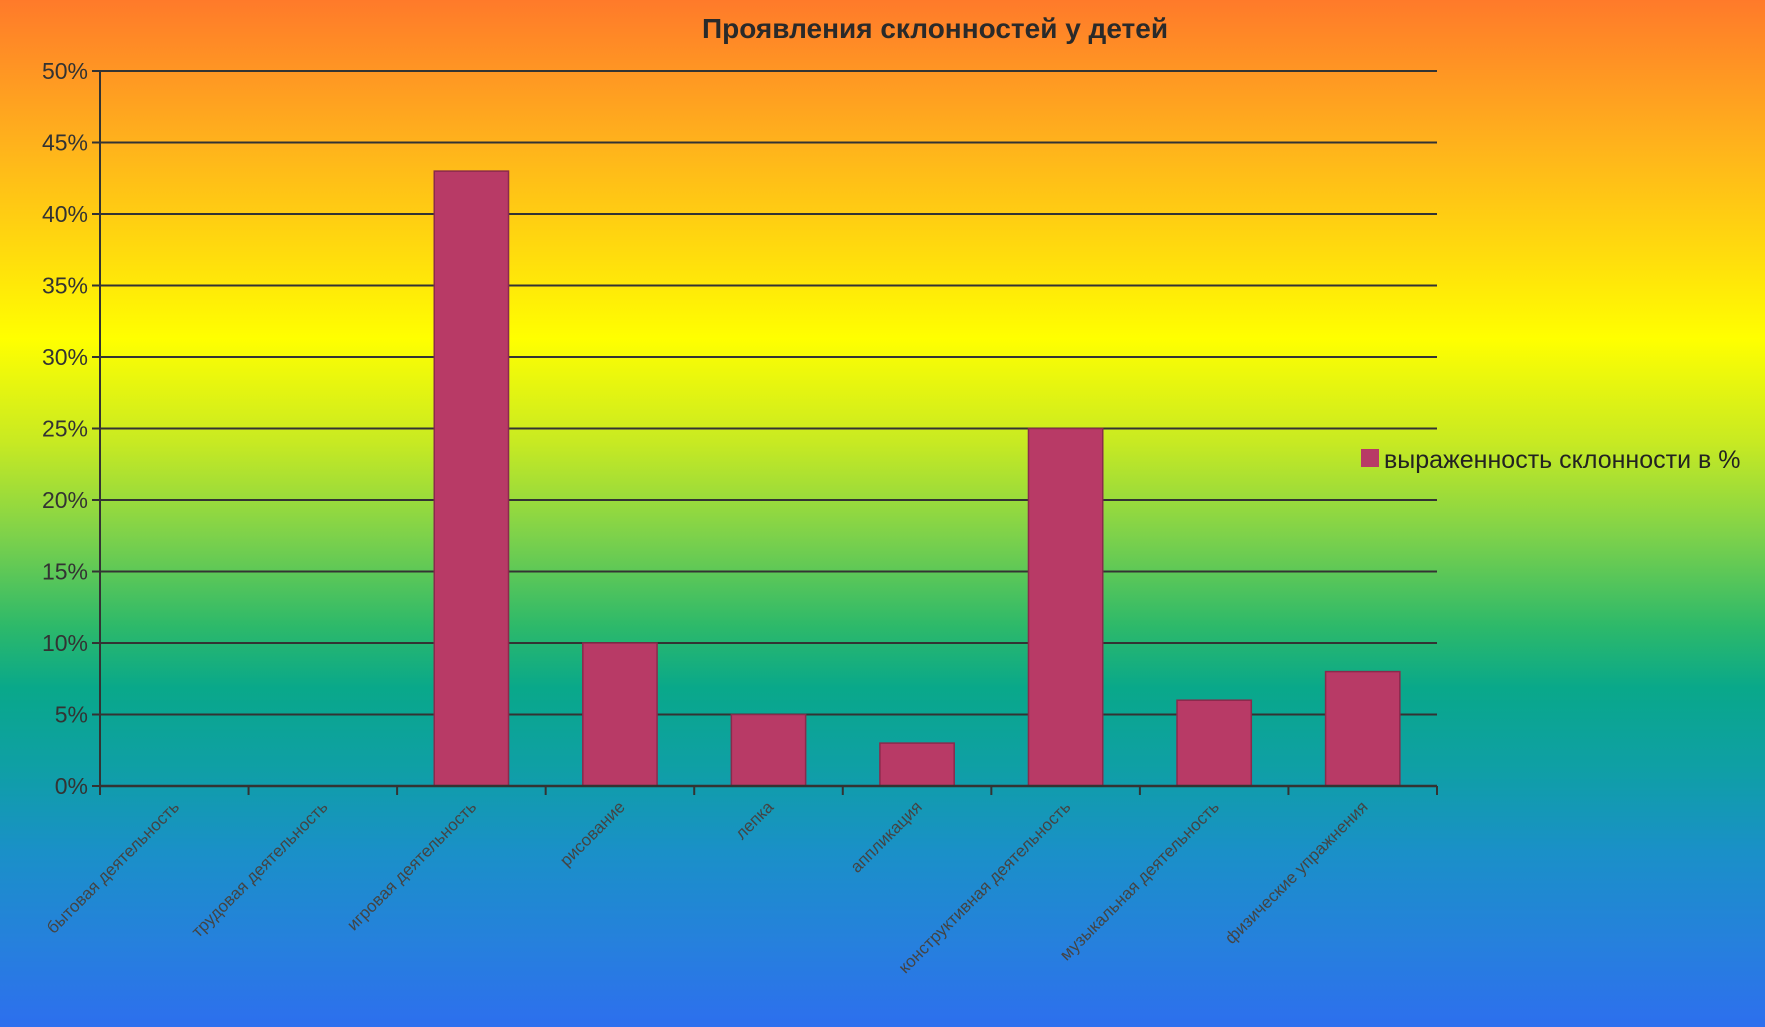 This screenshot has height=1027, width=1765. Describe the element at coordinates (935, 28) in the screenshot. I see `chart-title: Проявления склонностей у детей` at that location.